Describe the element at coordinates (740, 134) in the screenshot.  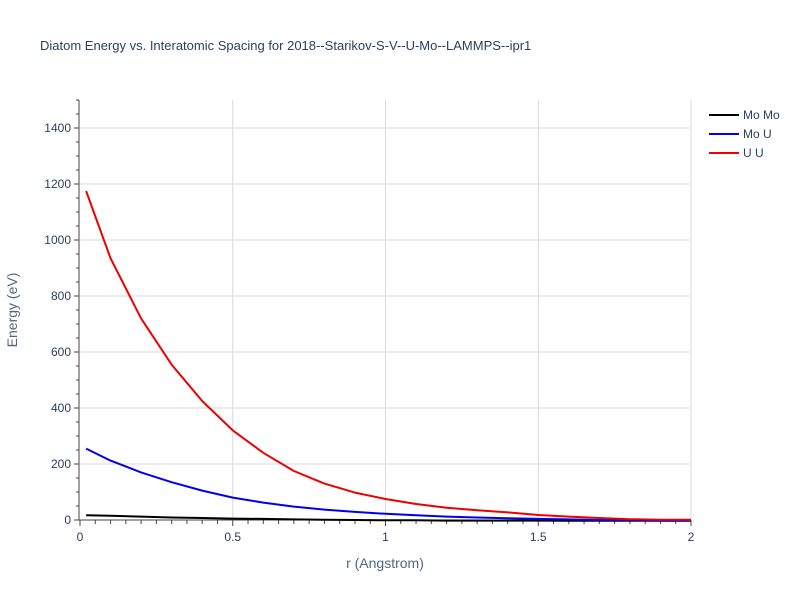
I see `legend-item-mo-u: Mo U` at that location.